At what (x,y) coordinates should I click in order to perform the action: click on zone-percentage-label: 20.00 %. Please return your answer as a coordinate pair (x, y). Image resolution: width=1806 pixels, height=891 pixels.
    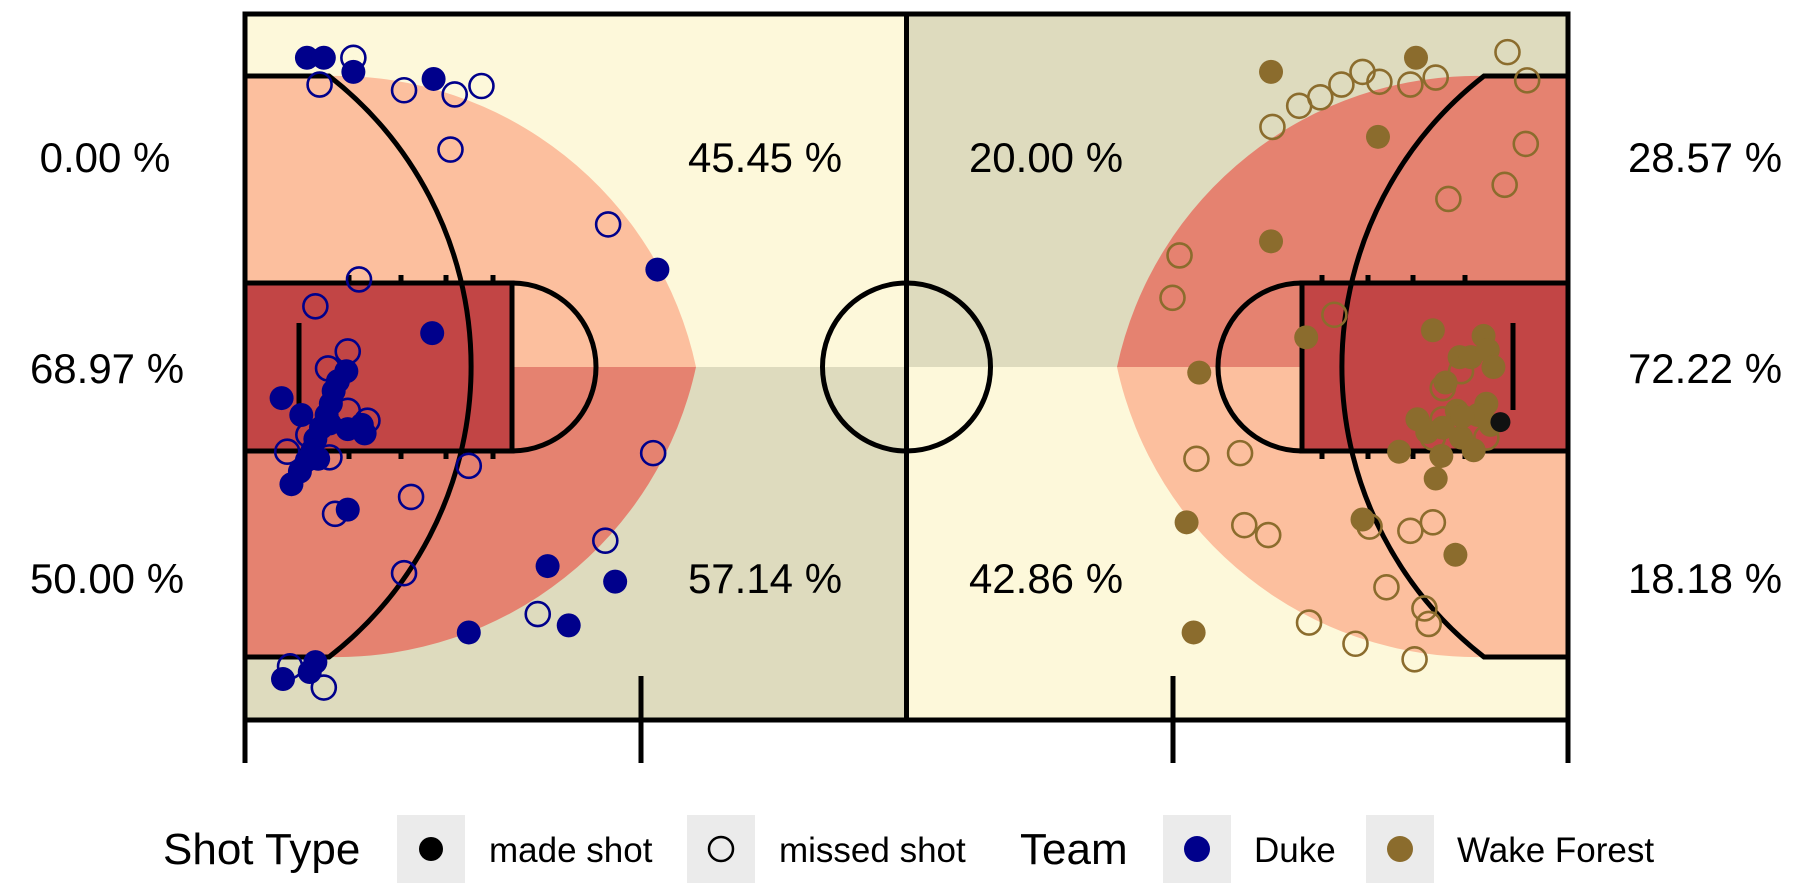
    Looking at the image, I should click on (1046, 157).